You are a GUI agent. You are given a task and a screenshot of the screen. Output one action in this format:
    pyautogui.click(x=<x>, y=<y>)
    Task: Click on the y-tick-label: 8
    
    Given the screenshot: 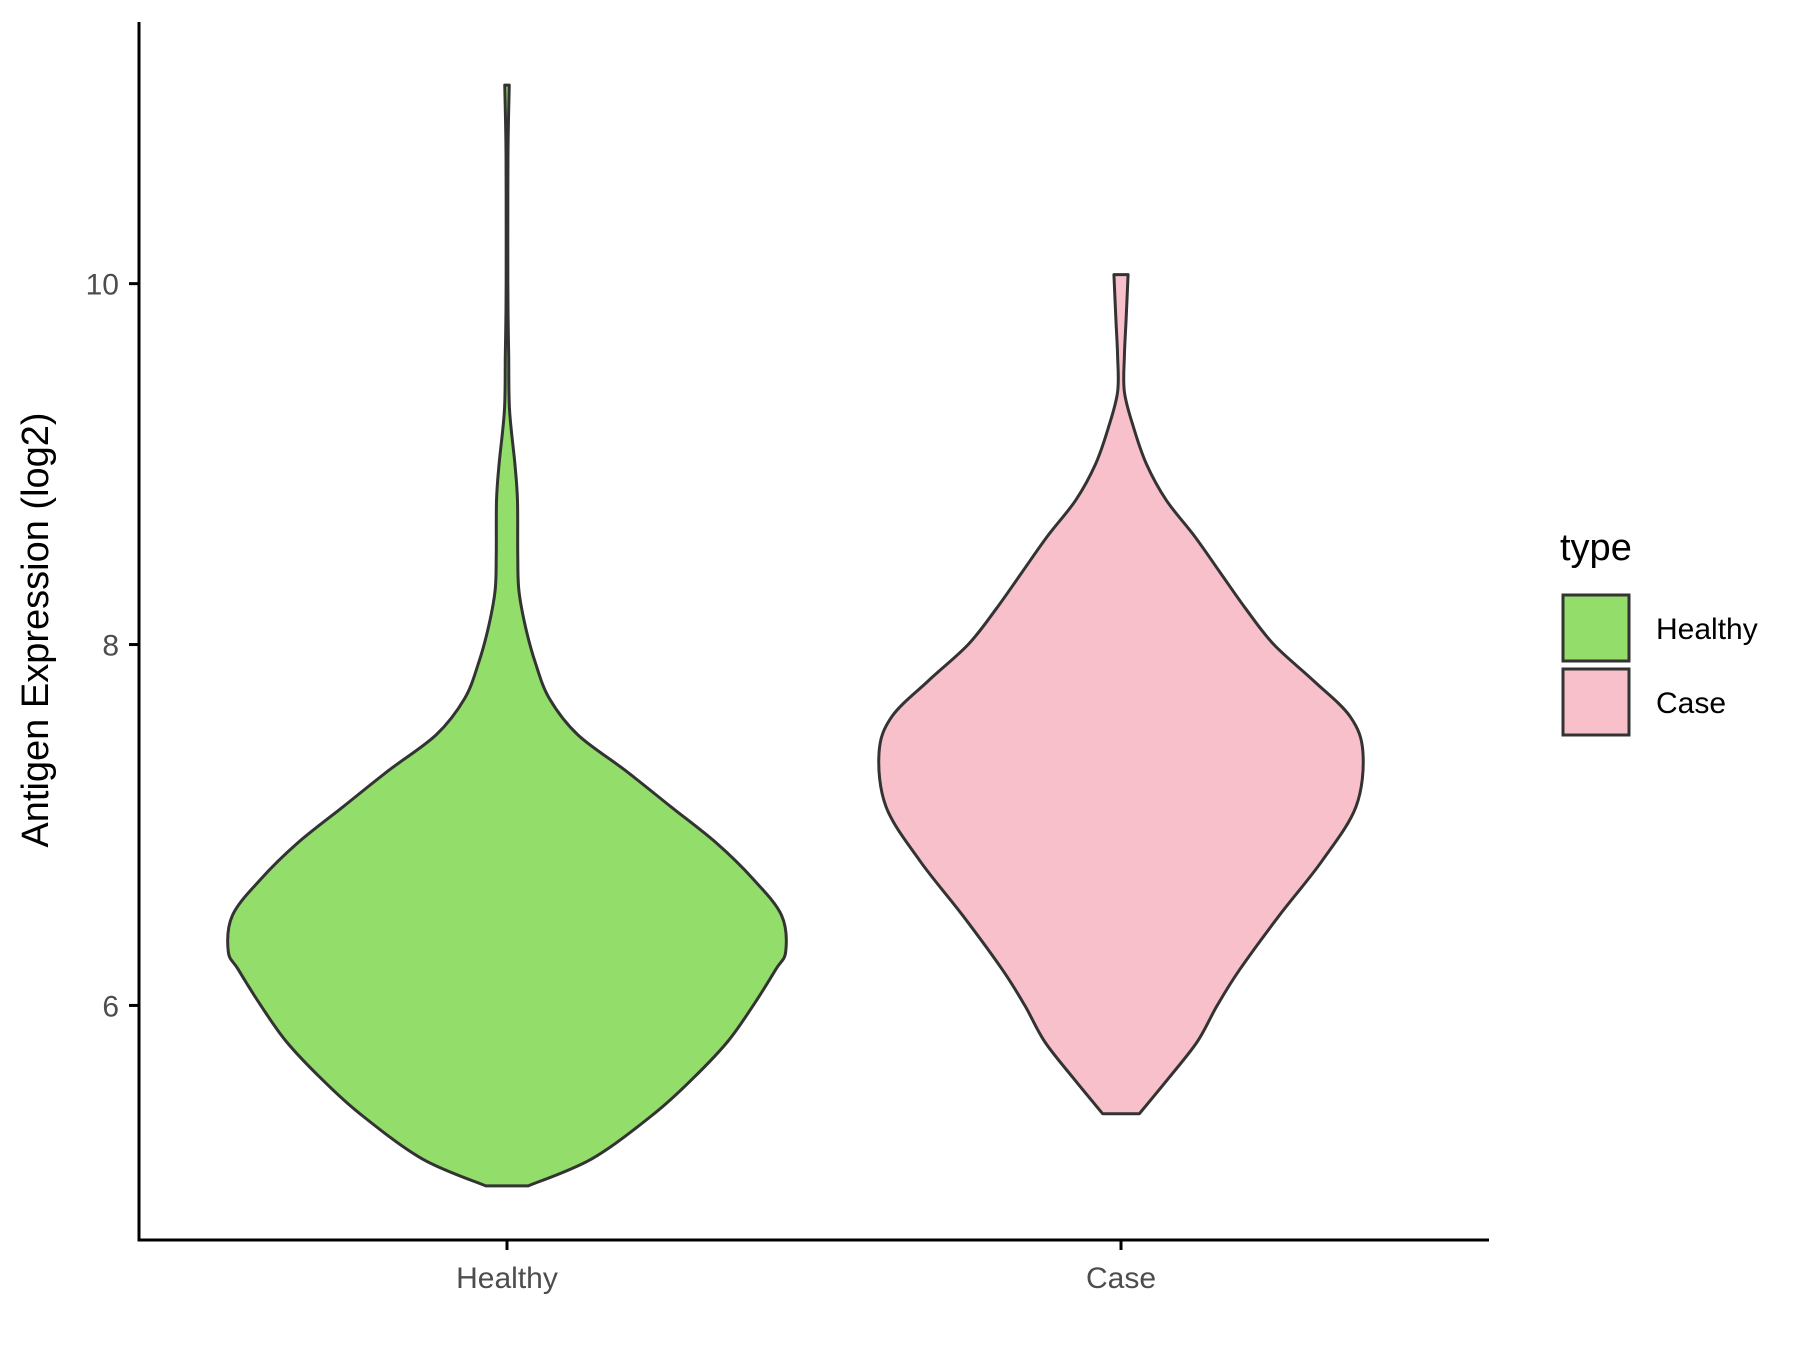 What is the action you would take?
    pyautogui.click(x=110, y=646)
    